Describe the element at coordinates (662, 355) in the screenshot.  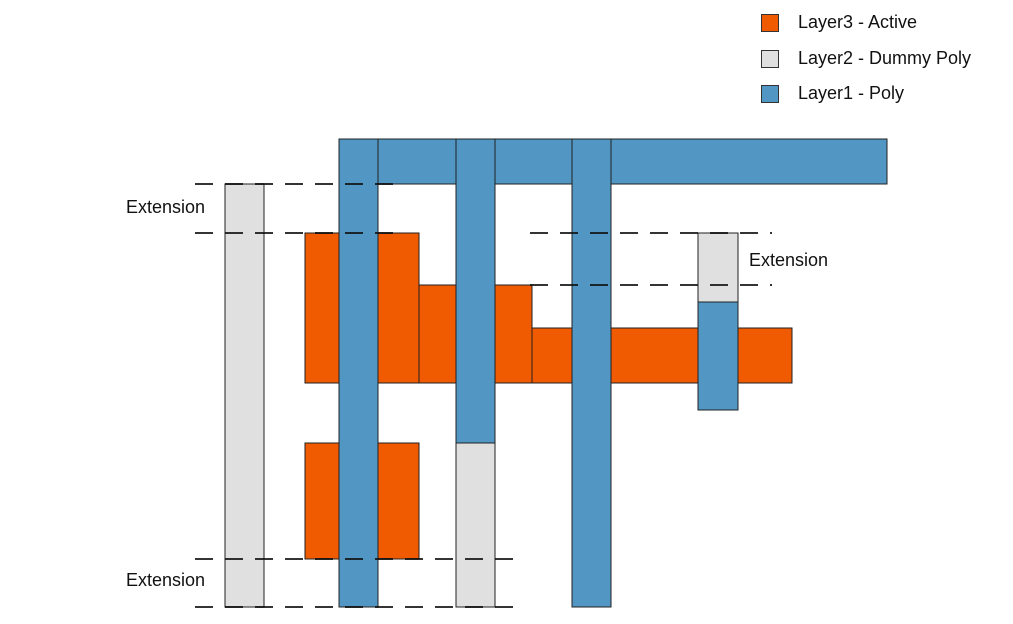
I see `active-region` at that location.